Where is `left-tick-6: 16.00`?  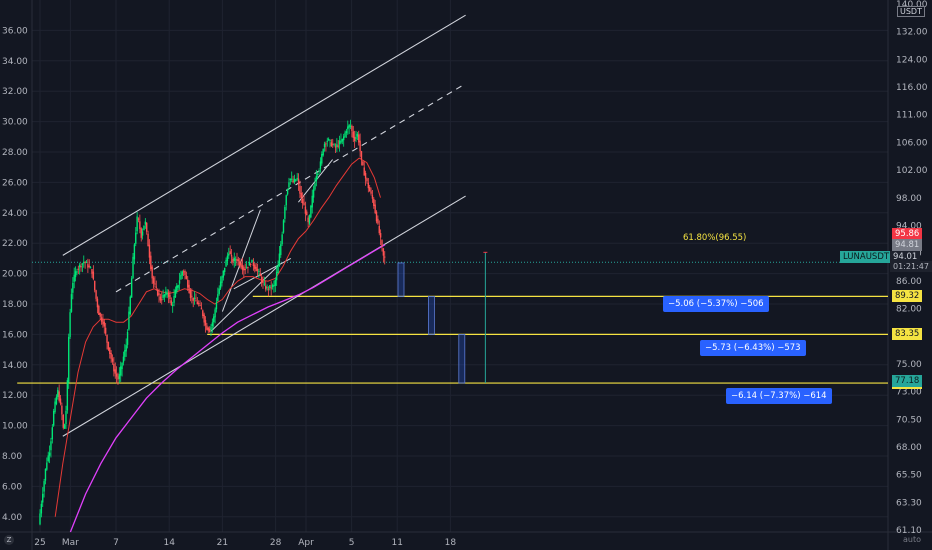
left-tick-6: 16.00 is located at coordinates (15, 335).